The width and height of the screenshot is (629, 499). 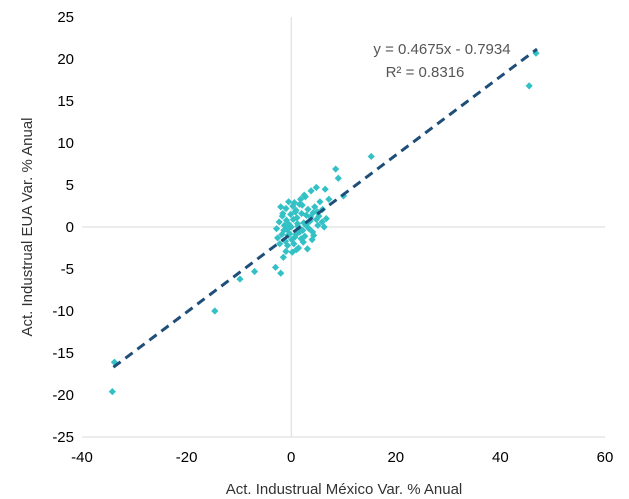 I want to click on x-tick-label: -20, so click(x=187, y=457).